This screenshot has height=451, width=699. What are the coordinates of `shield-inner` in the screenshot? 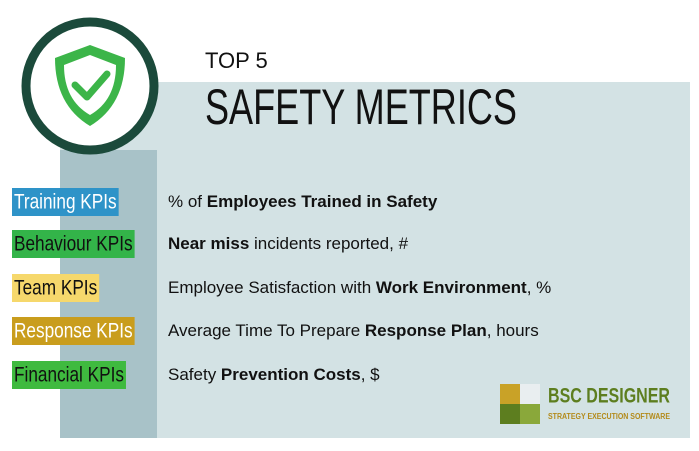 It's located at (90, 85).